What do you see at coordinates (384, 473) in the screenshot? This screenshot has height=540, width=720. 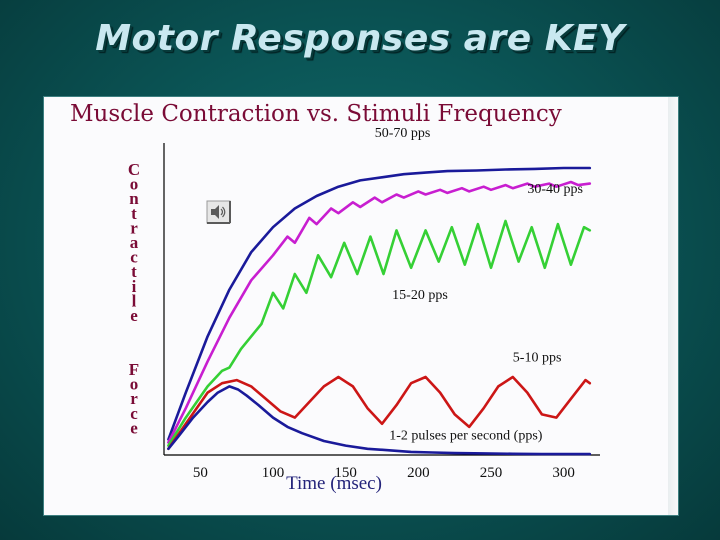 I see `x-ticks: 50 100 150 200 250 300` at bounding box center [384, 473].